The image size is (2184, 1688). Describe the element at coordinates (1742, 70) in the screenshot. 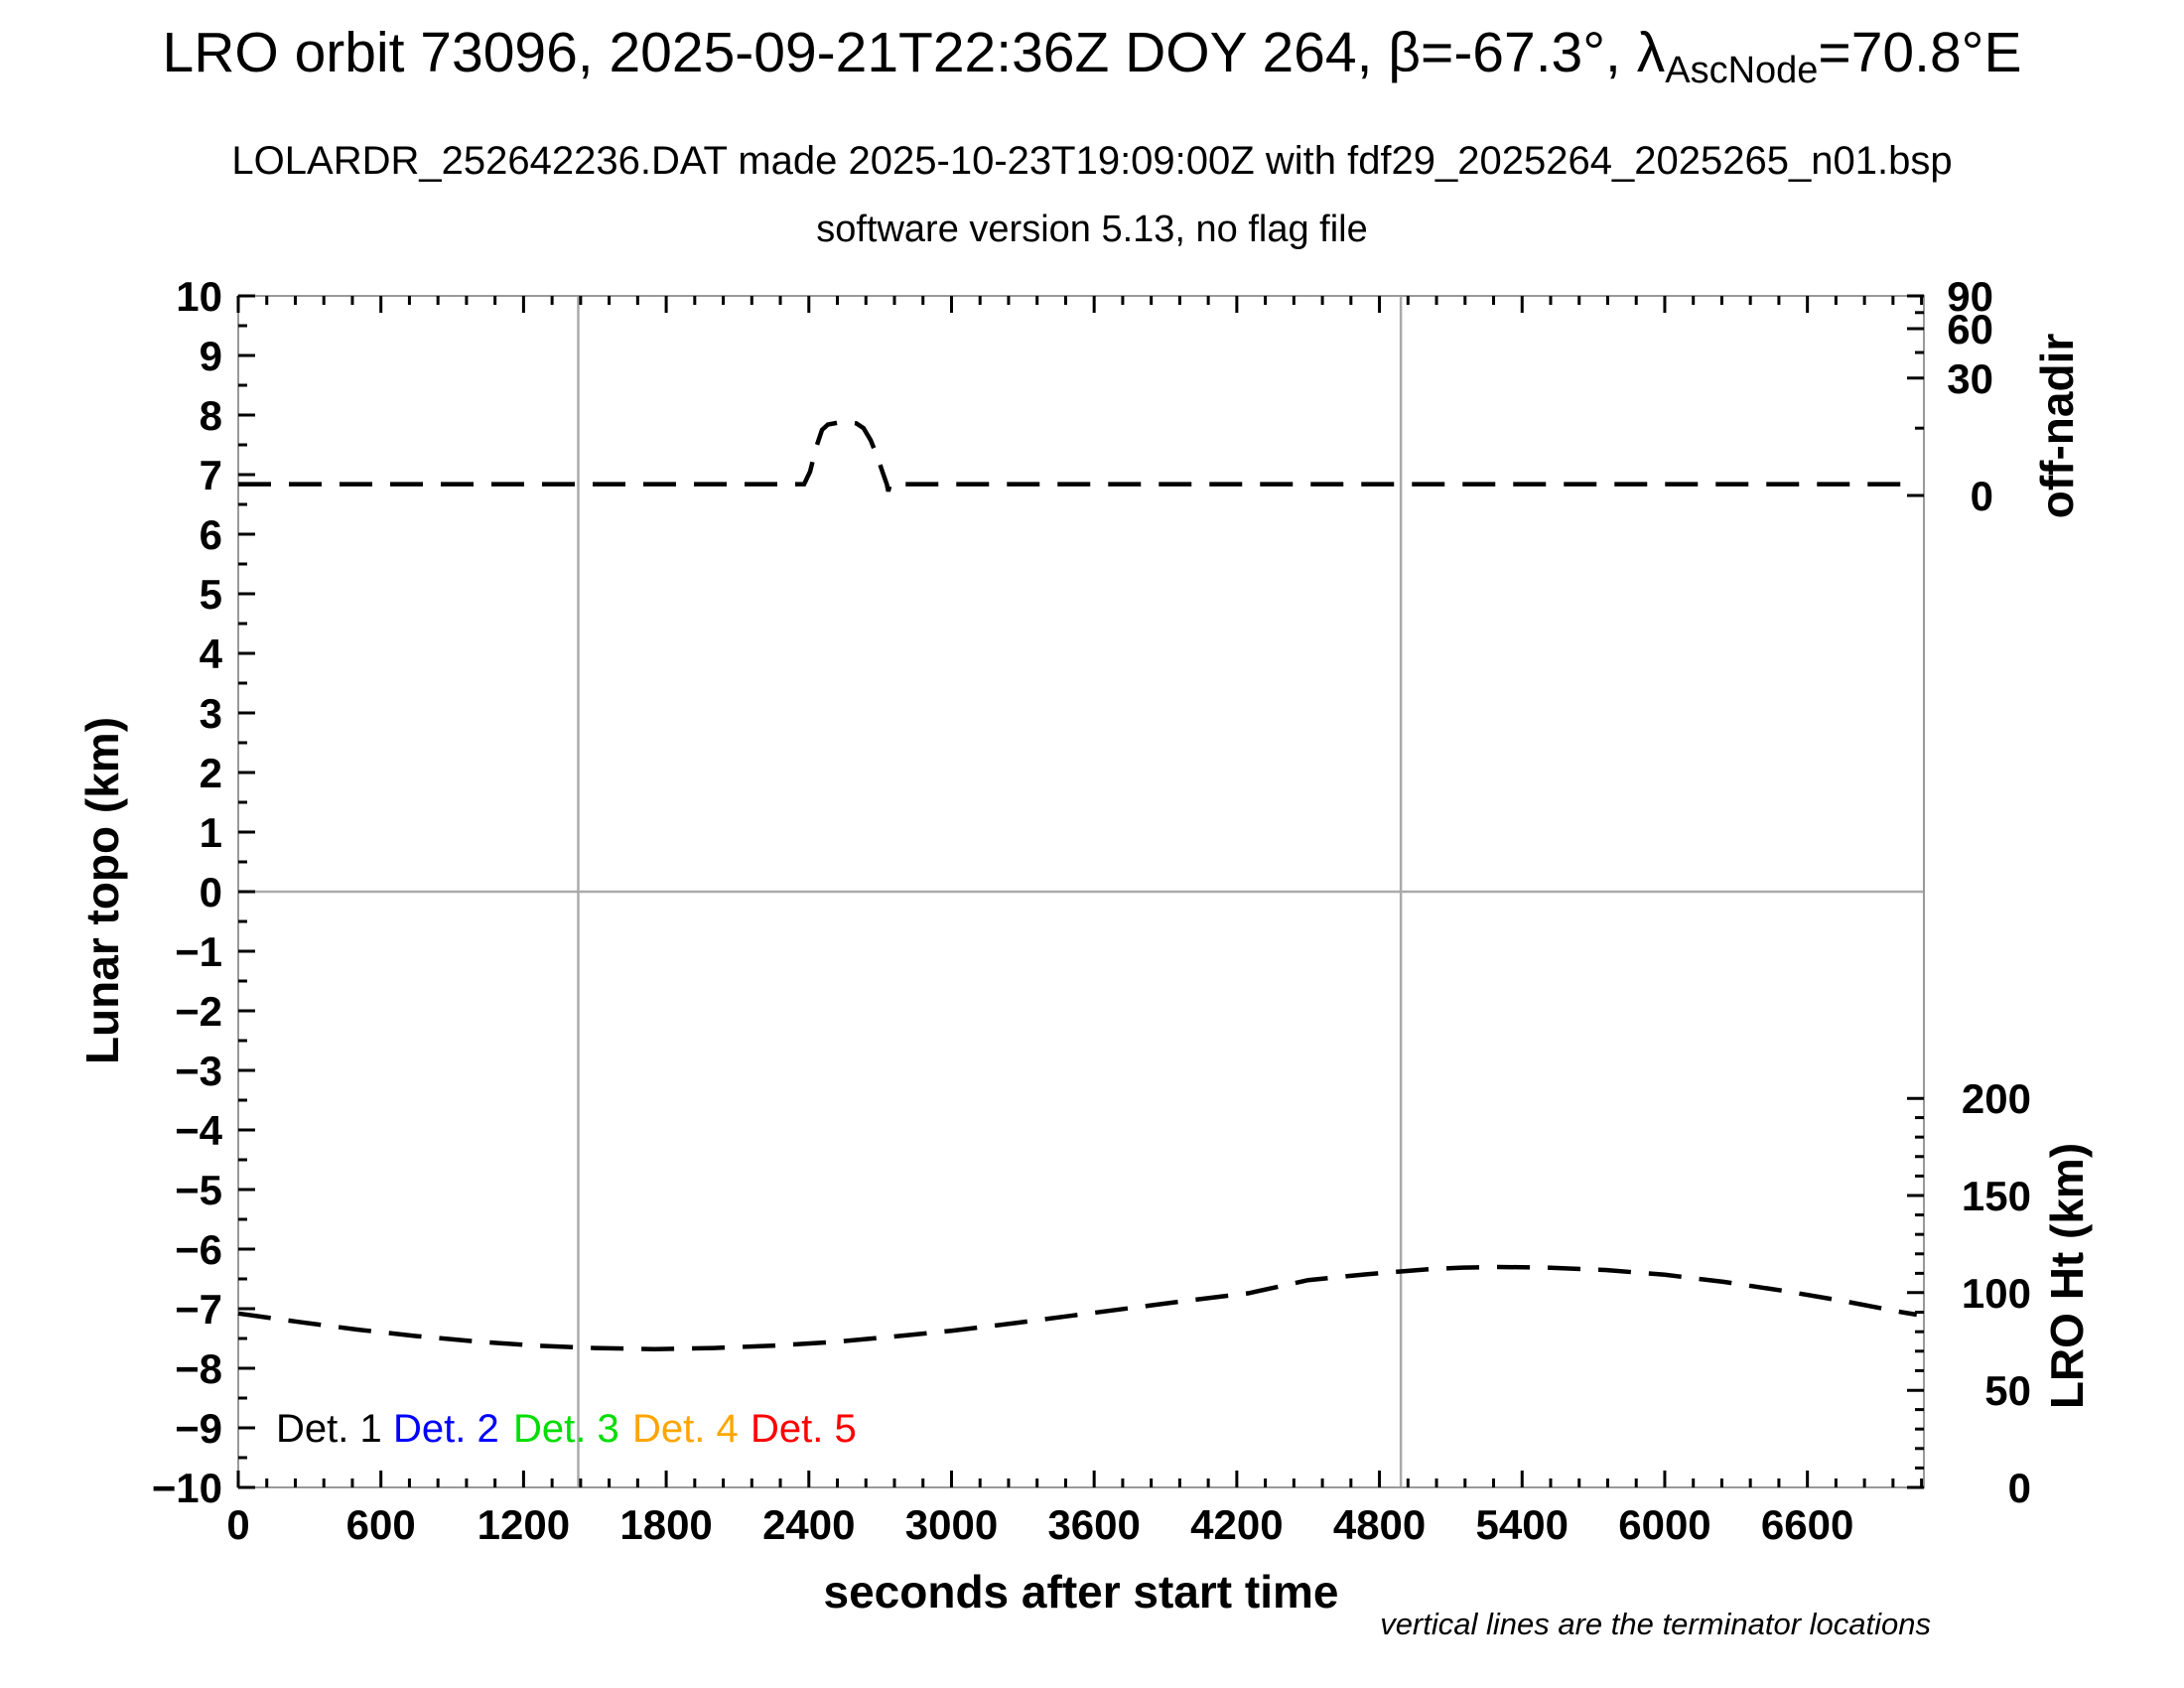

I see `chart-title-subscript: AscNode` at that location.